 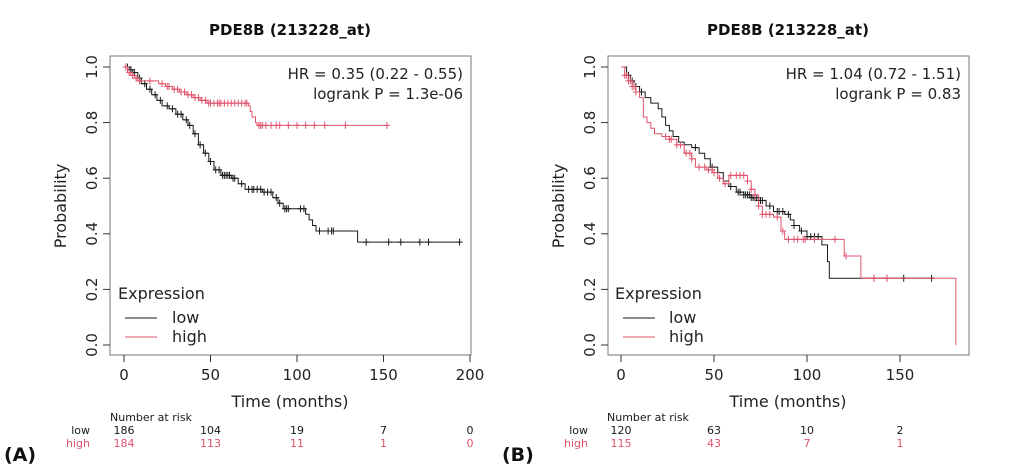 I want to click on x-tick-label: 150, so click(x=383, y=375).